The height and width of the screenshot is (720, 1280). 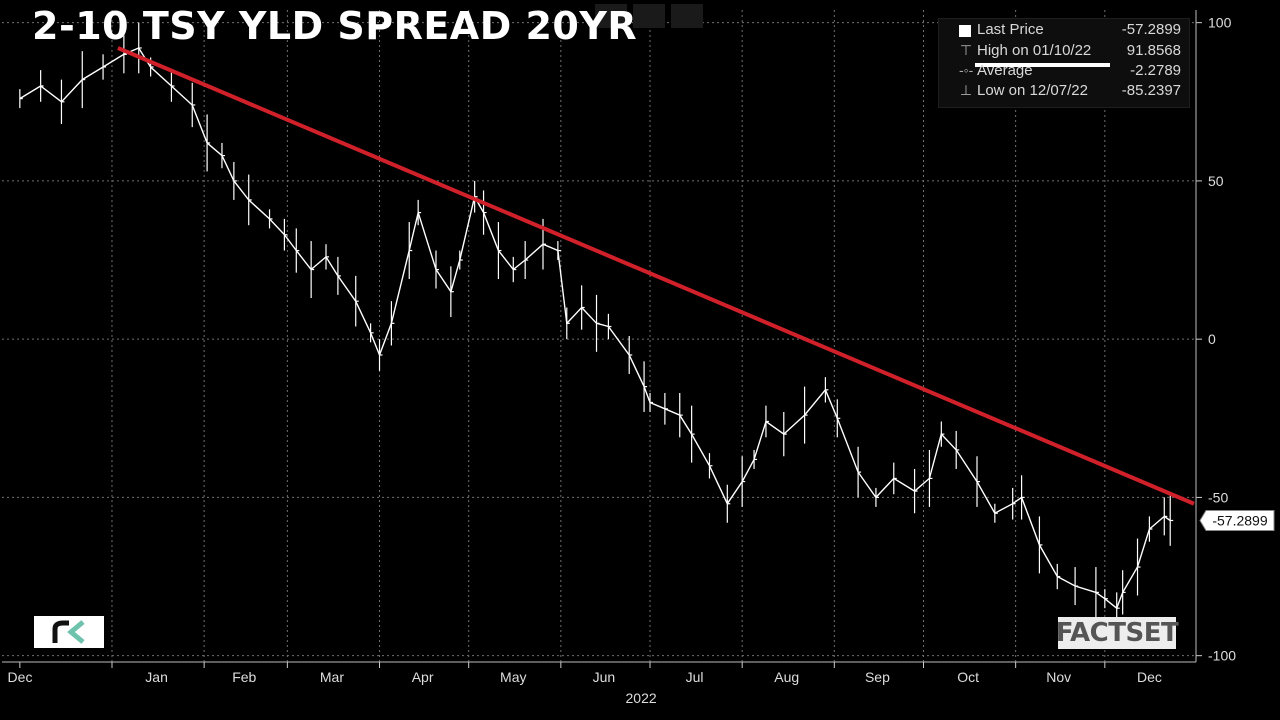 I want to click on x-tick-label: Jul, so click(x=695, y=677).